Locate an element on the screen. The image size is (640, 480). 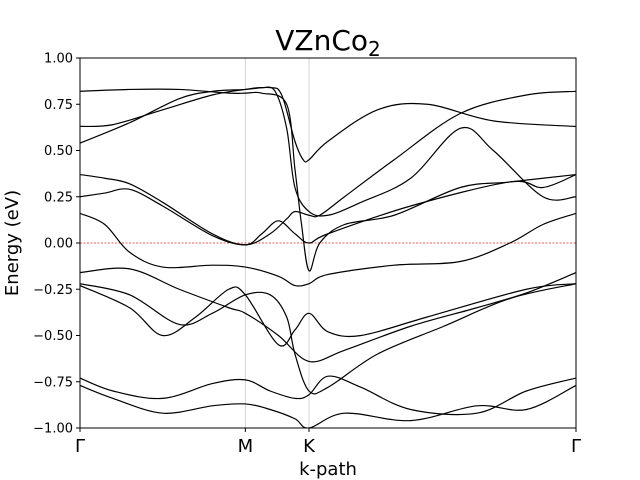
y-tick-label: 0.25 is located at coordinates (58, 197).